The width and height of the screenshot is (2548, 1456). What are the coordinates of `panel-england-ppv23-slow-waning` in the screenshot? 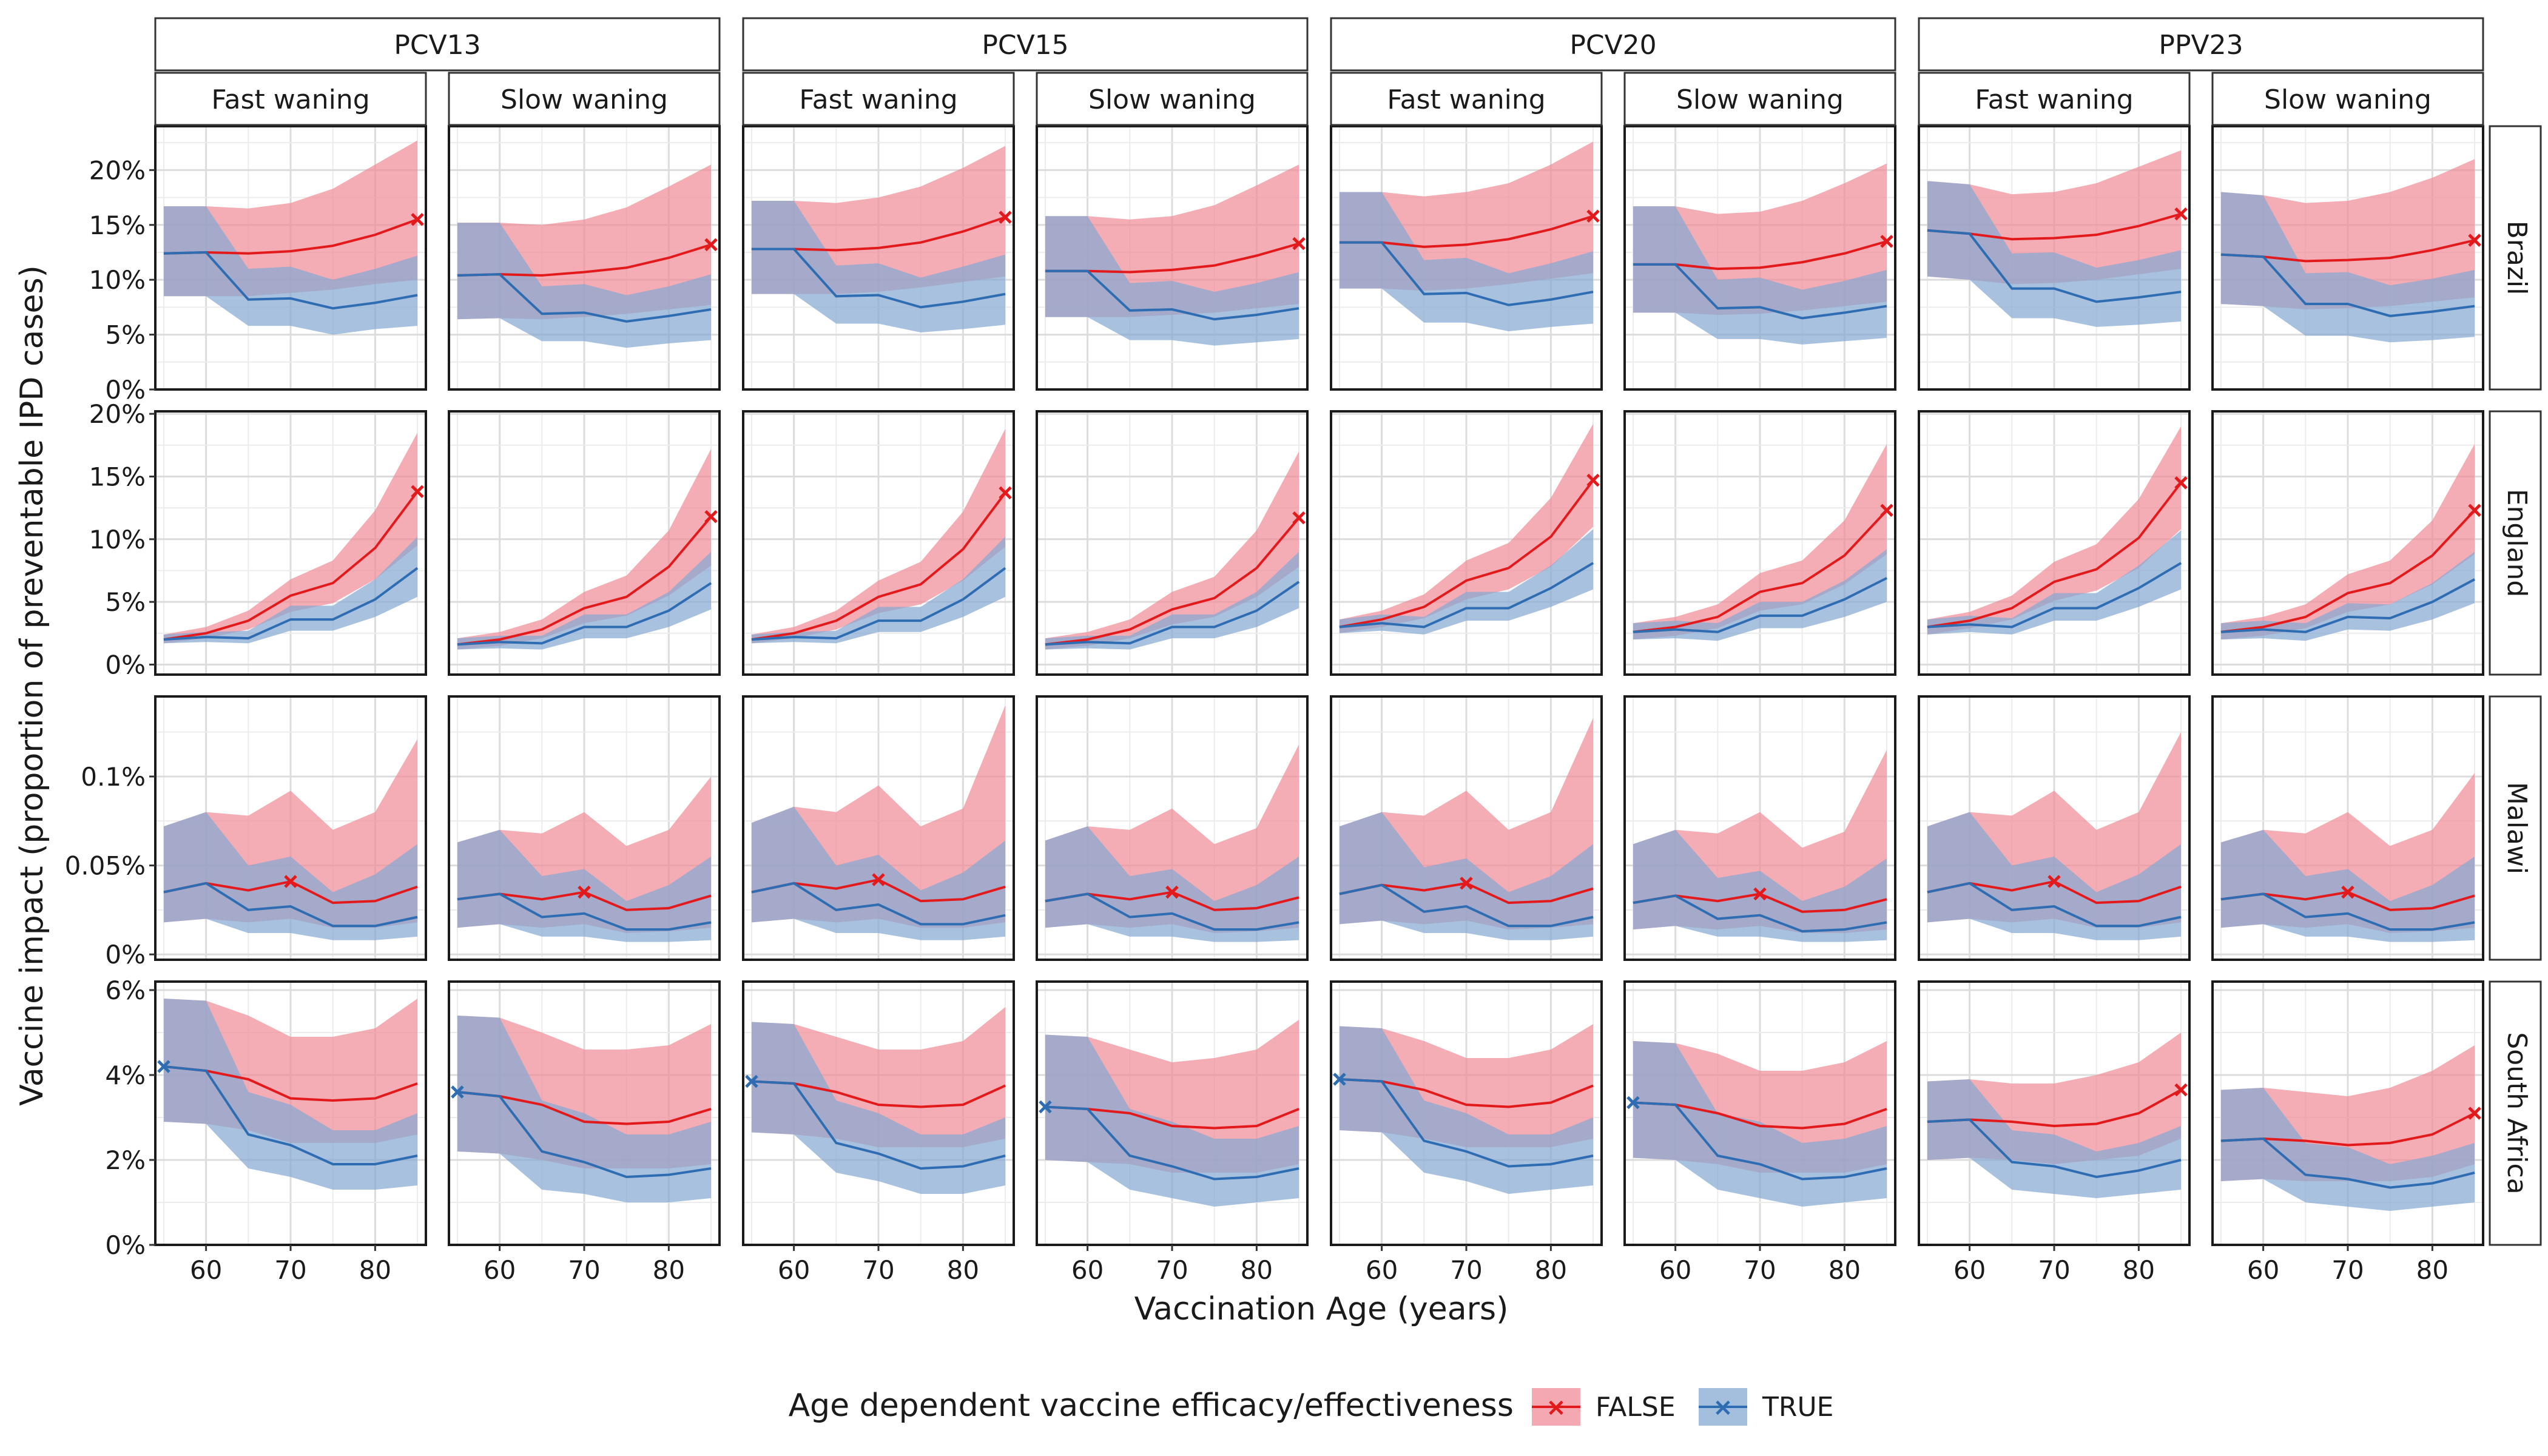 It's located at (2347, 543).